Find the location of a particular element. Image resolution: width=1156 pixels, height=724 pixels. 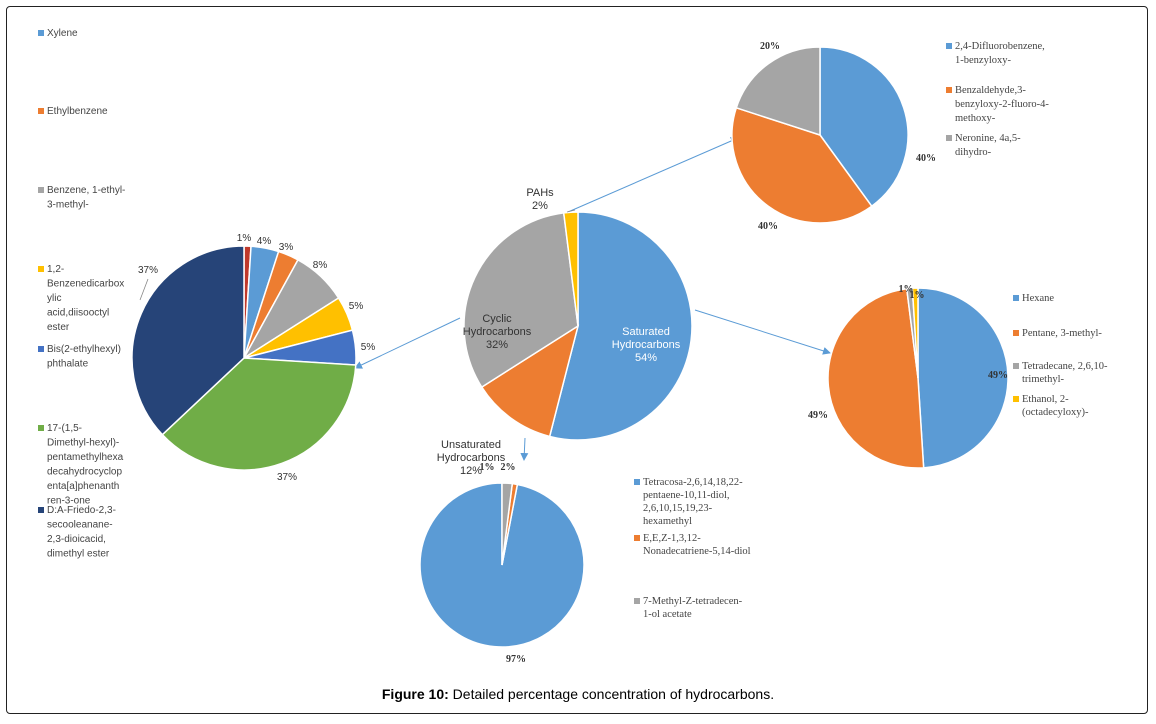

main-label-0: Saturated Hydrocarbons 54% is located at coordinates (646, 345).